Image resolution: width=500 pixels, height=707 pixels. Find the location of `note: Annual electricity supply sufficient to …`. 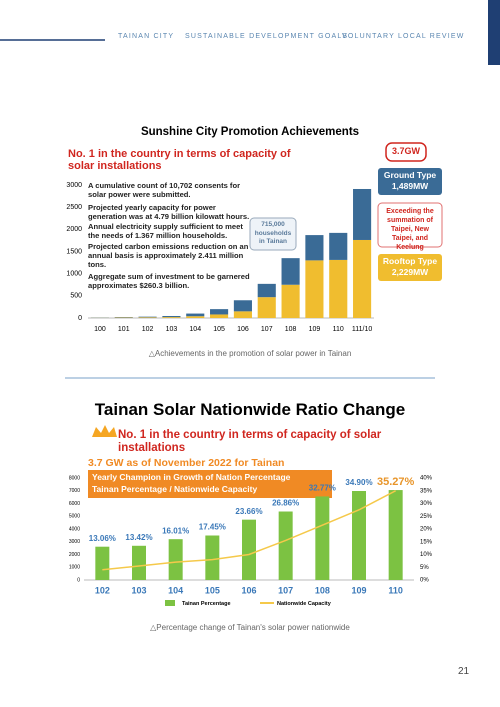

note: Annual electricity supply sufficient to … is located at coordinates (165, 231).